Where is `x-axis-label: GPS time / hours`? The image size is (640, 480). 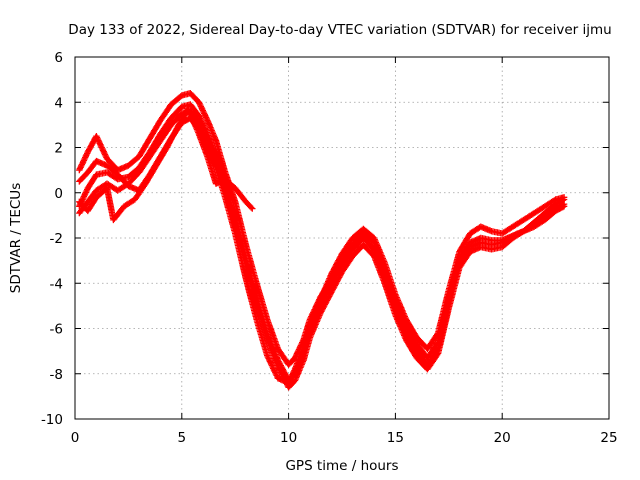
x-axis-label: GPS time / hours is located at coordinates (341, 466).